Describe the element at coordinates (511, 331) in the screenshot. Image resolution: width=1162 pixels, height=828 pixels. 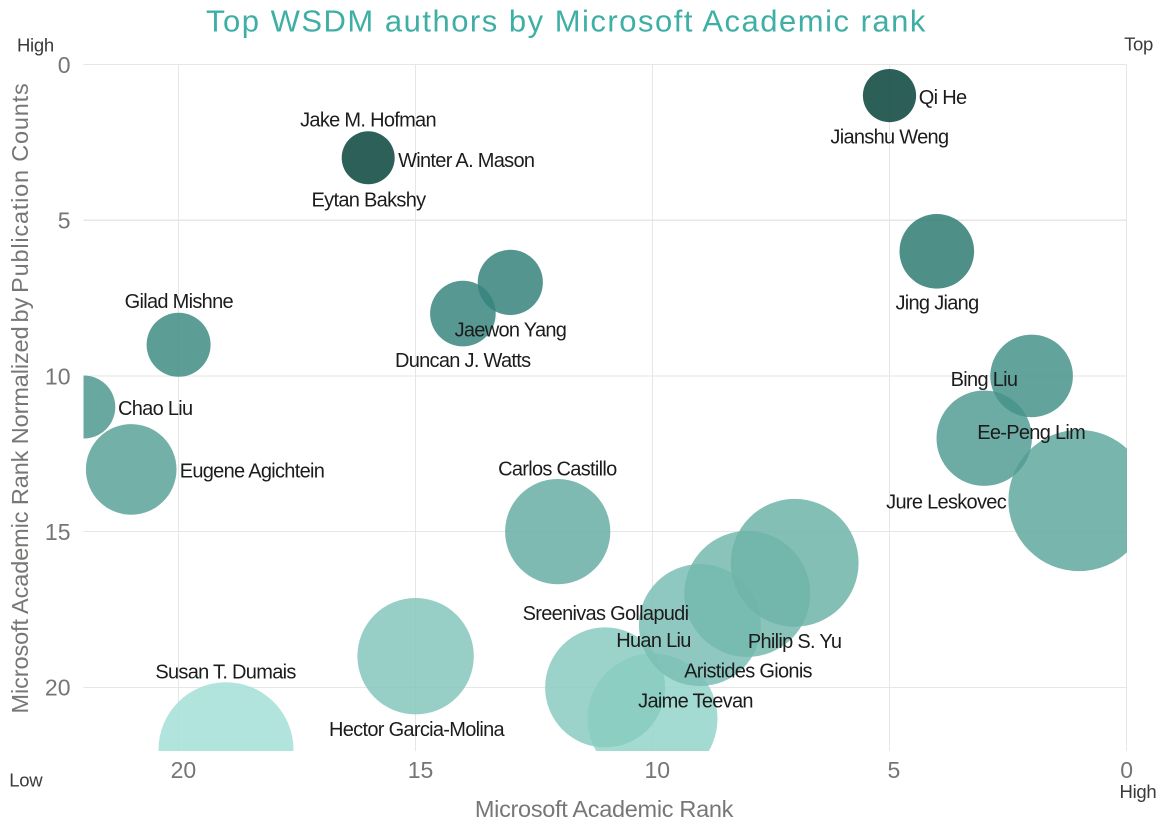
I see `svg-text: Jaewon Yang` at that location.